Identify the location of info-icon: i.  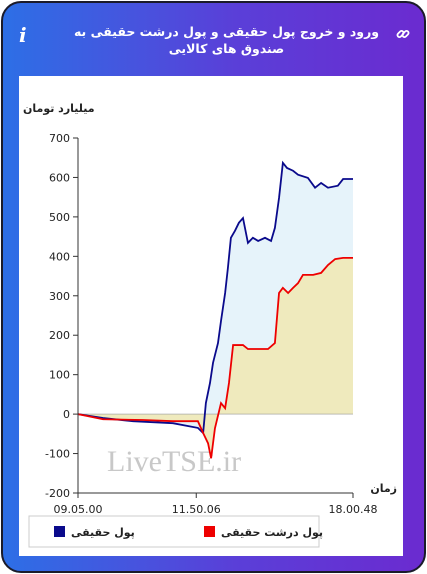
(23, 35).